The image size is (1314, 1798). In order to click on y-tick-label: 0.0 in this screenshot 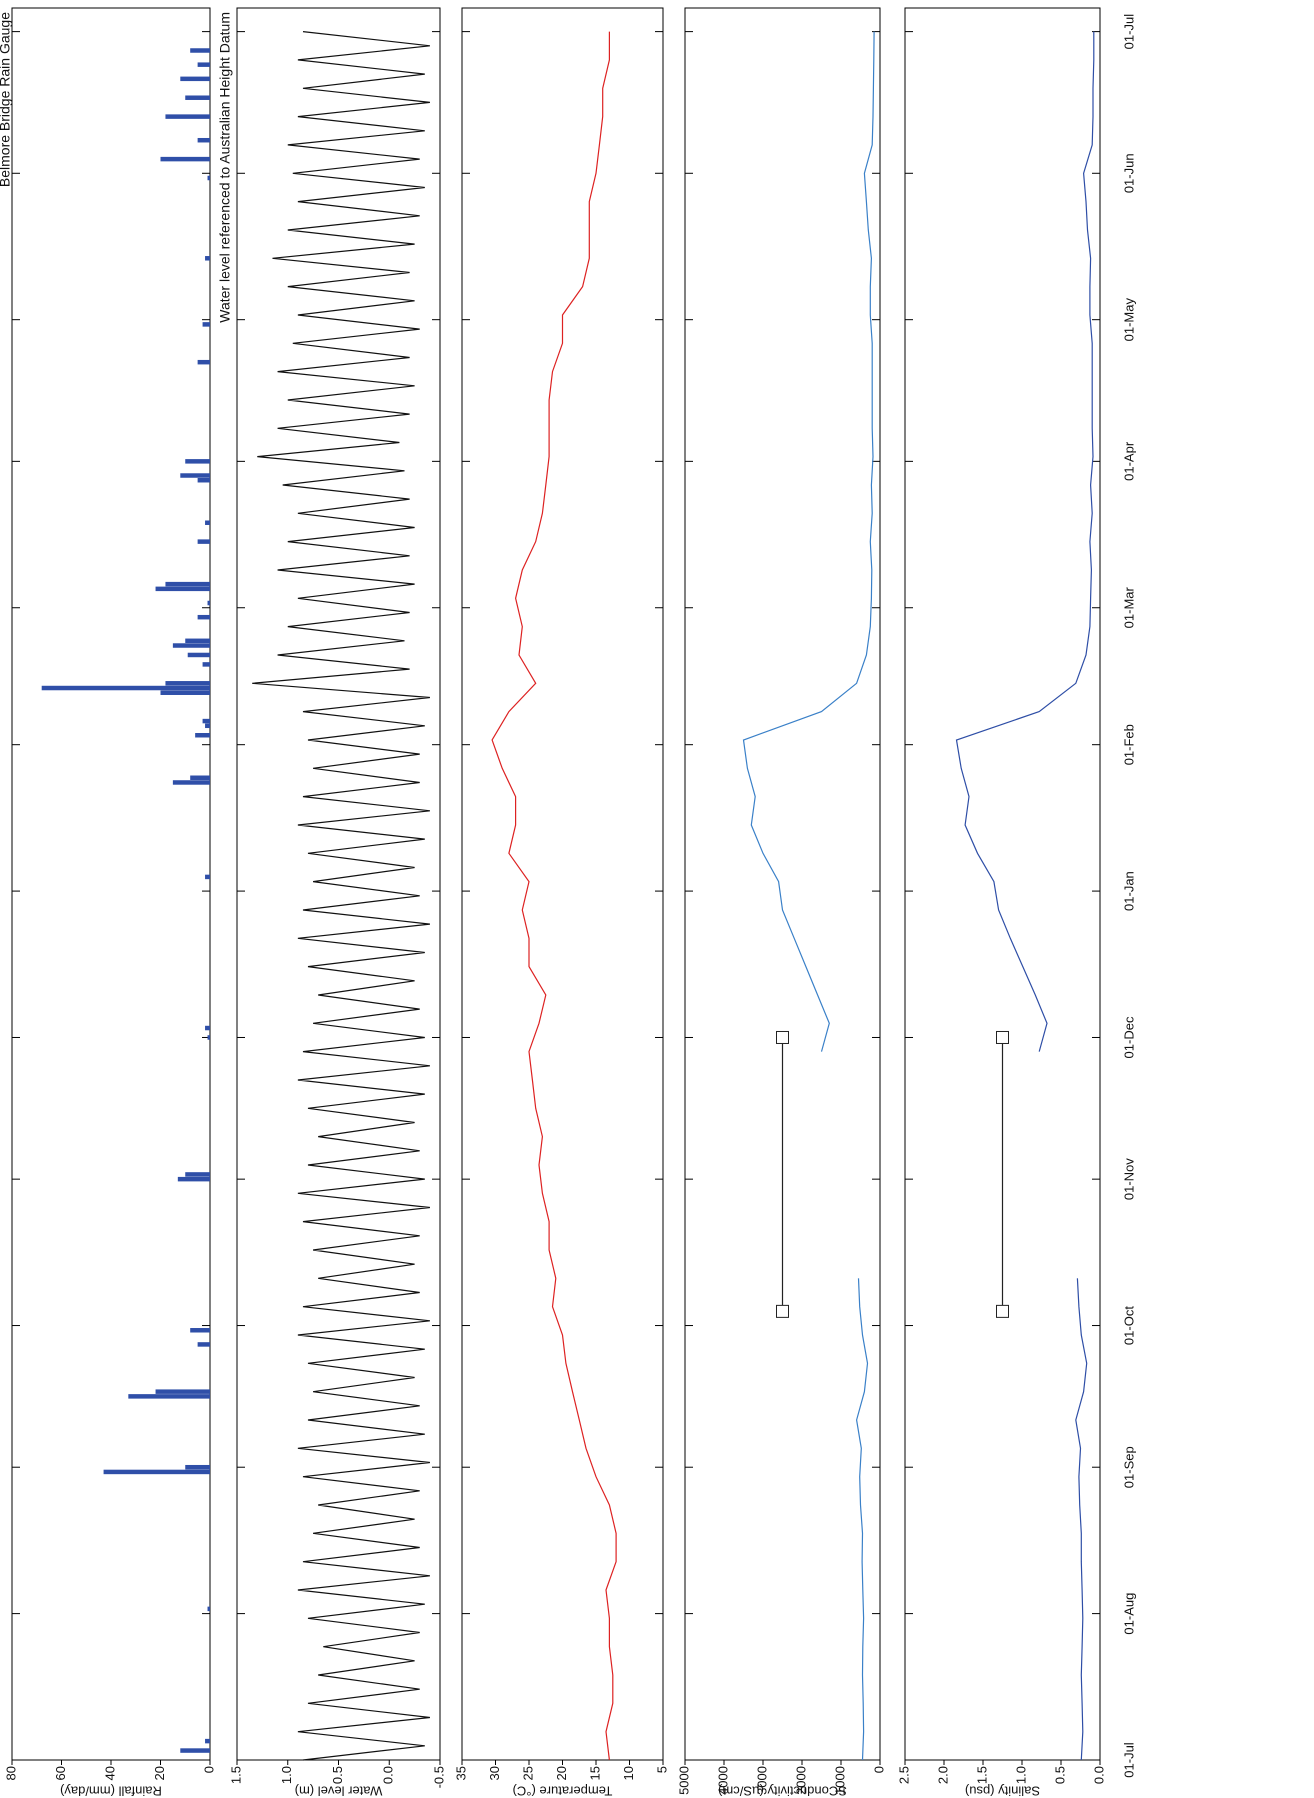, I will do `click(1098, 1775)`.